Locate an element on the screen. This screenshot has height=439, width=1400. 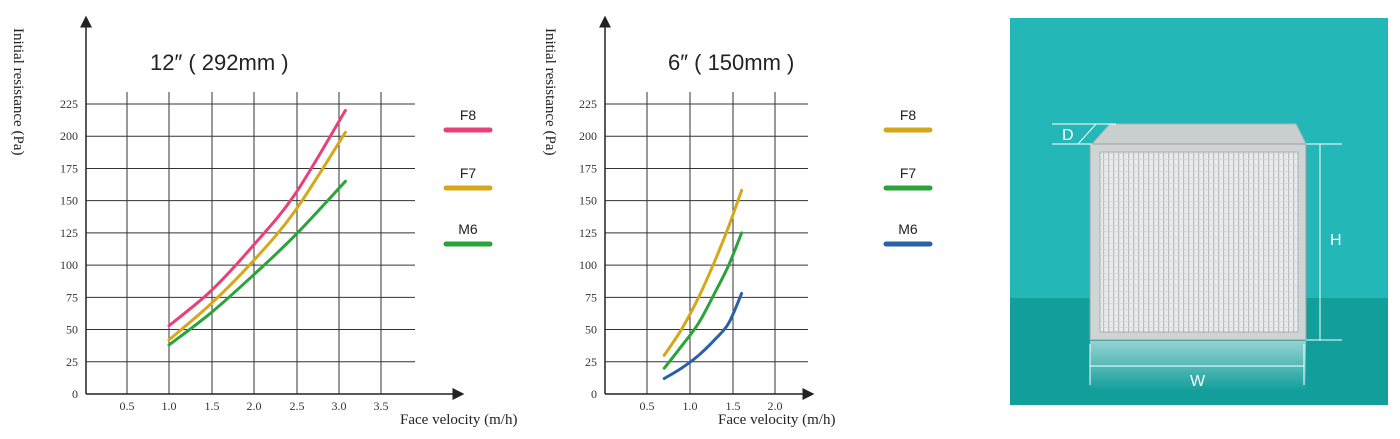
x-tick-label: 3.5 is located at coordinates (381, 406).